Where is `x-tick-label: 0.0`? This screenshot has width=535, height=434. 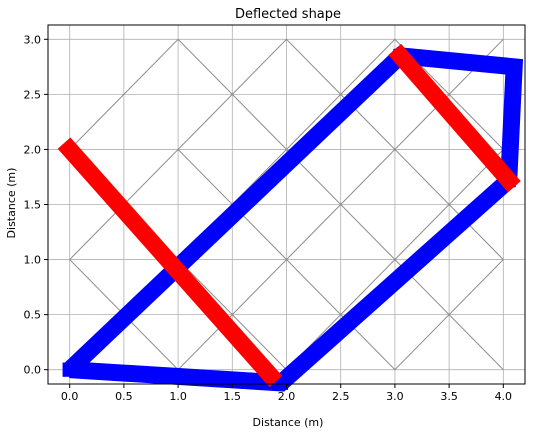
x-tick-label: 0.0 is located at coordinates (70, 396).